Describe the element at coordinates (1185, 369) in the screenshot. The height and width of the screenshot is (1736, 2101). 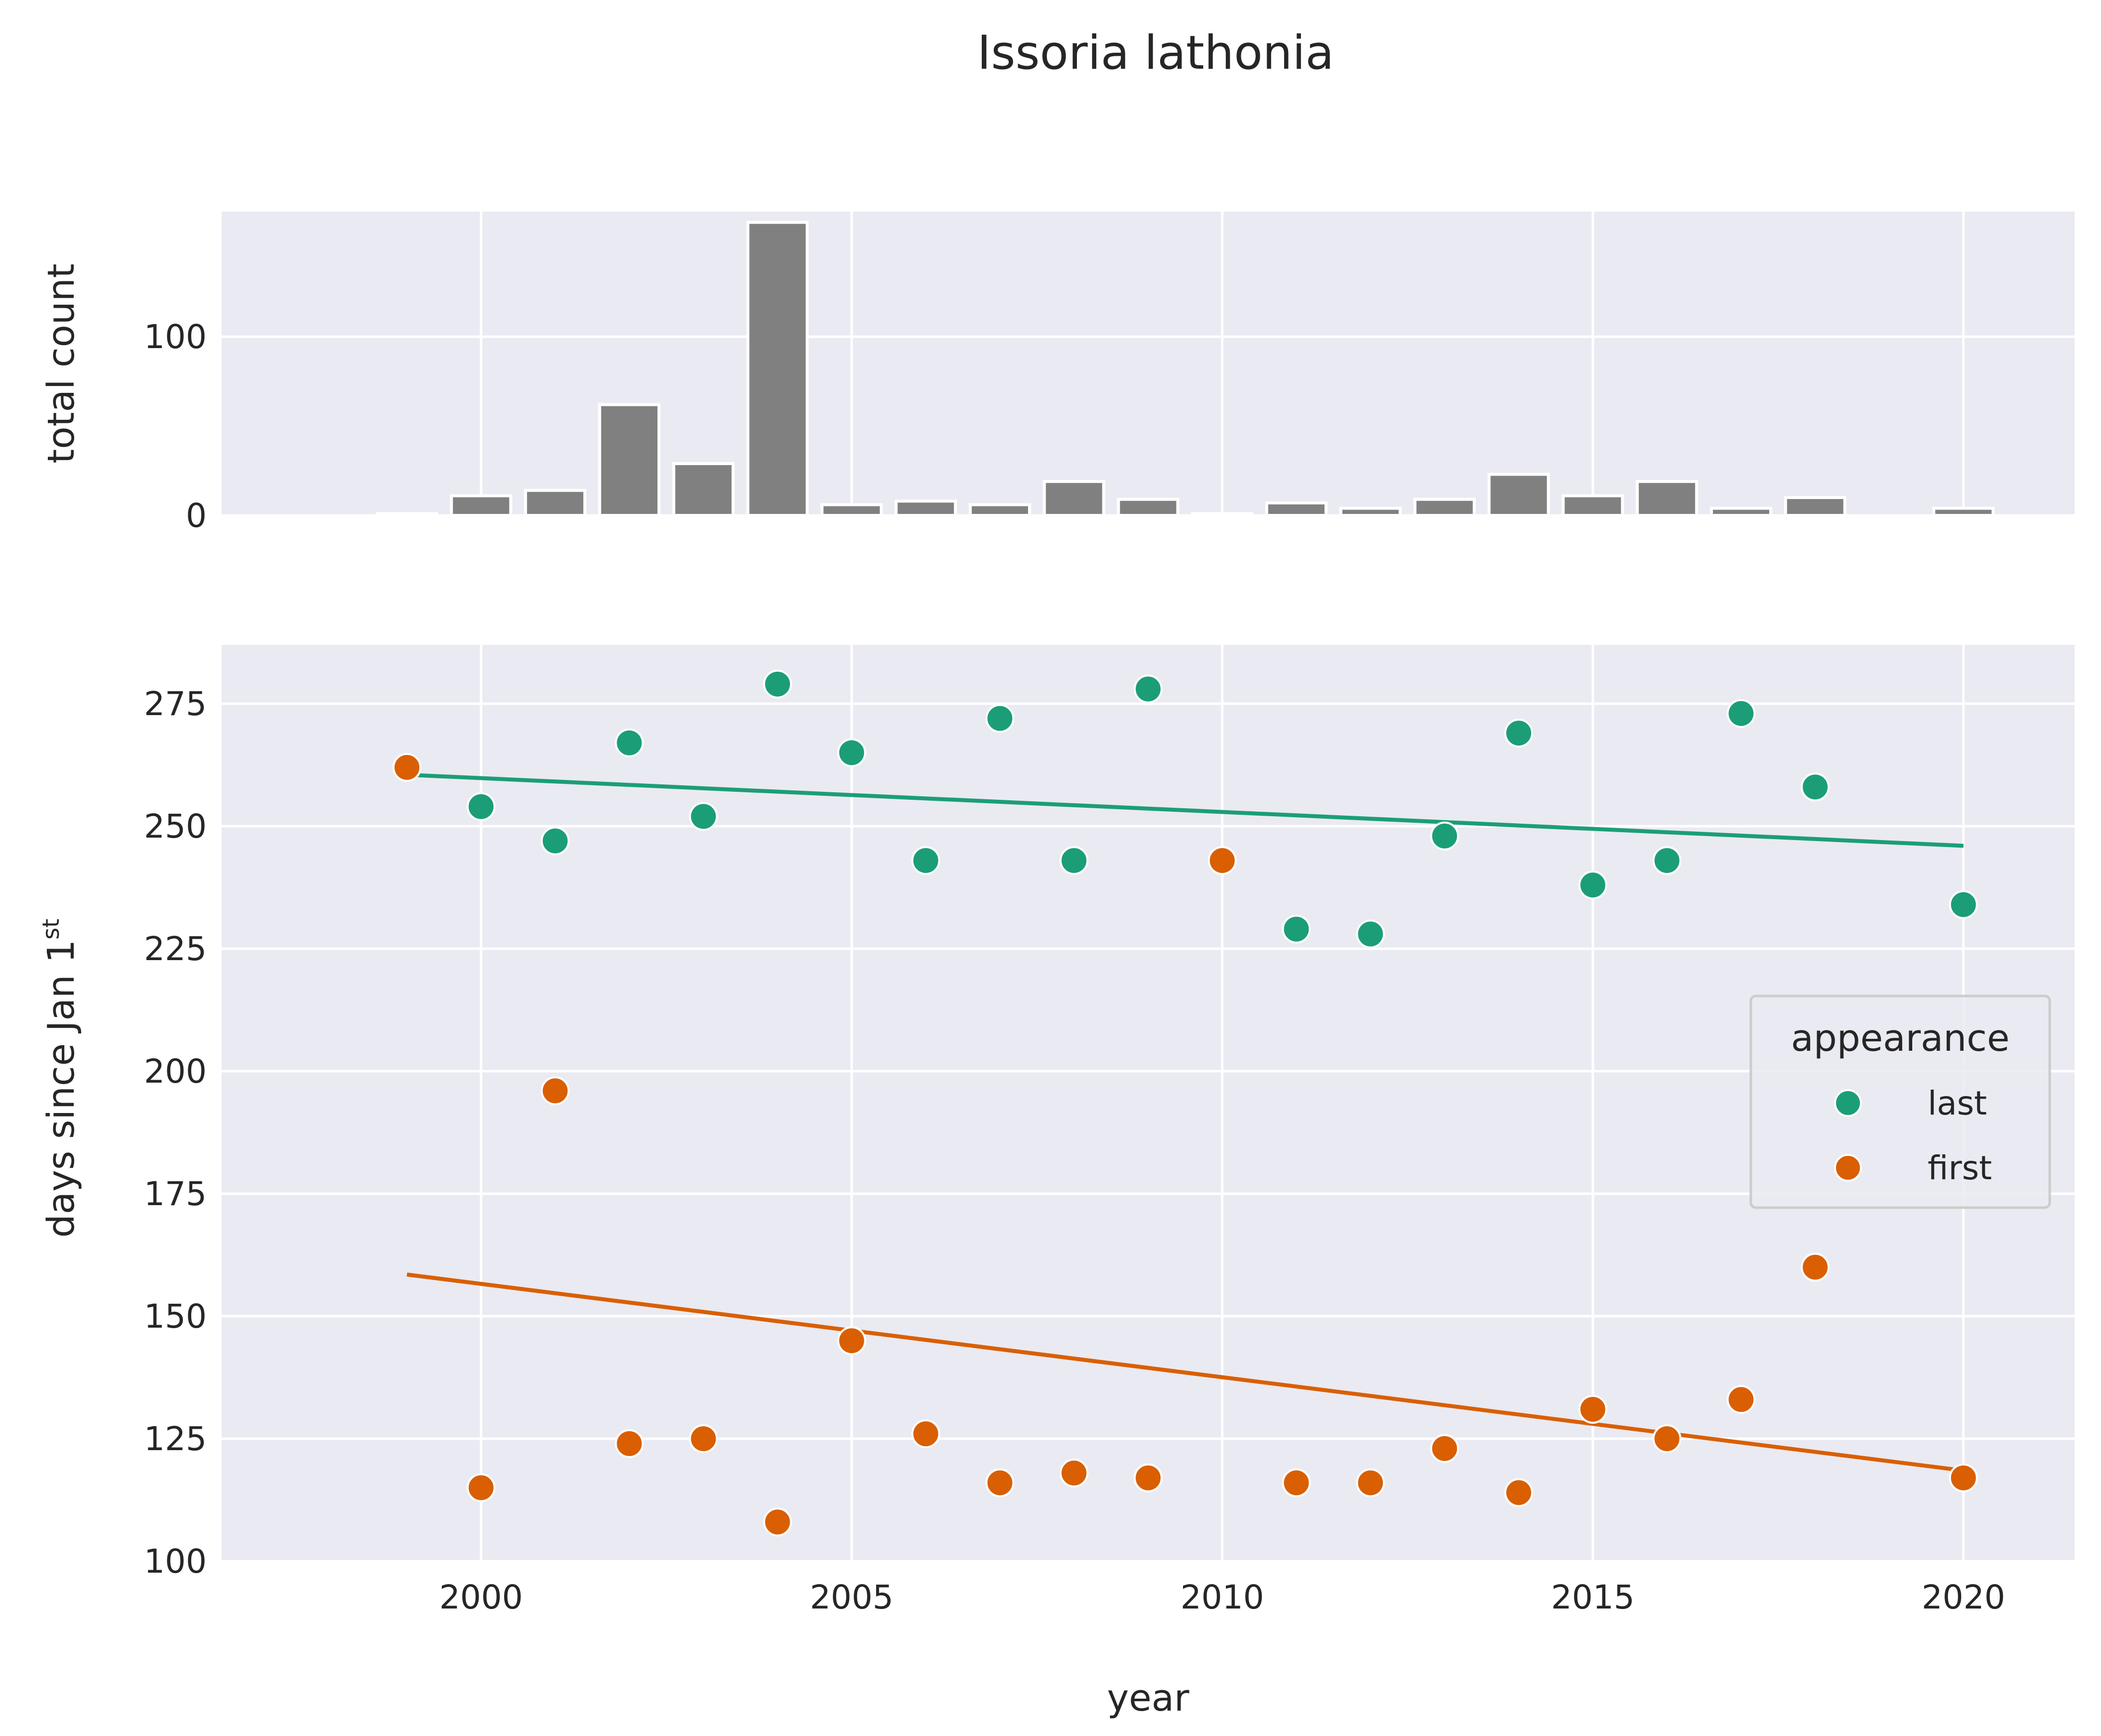
I see `top-bars` at that location.